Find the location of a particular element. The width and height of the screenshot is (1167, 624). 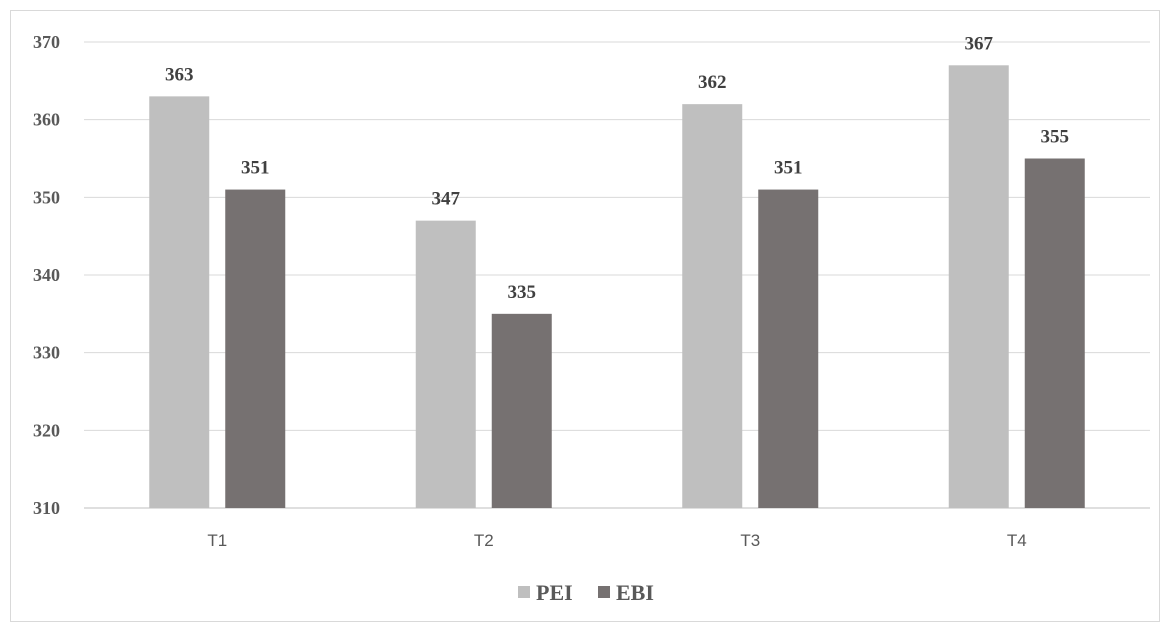

legend-label-ebi: EBI is located at coordinates (635, 592).